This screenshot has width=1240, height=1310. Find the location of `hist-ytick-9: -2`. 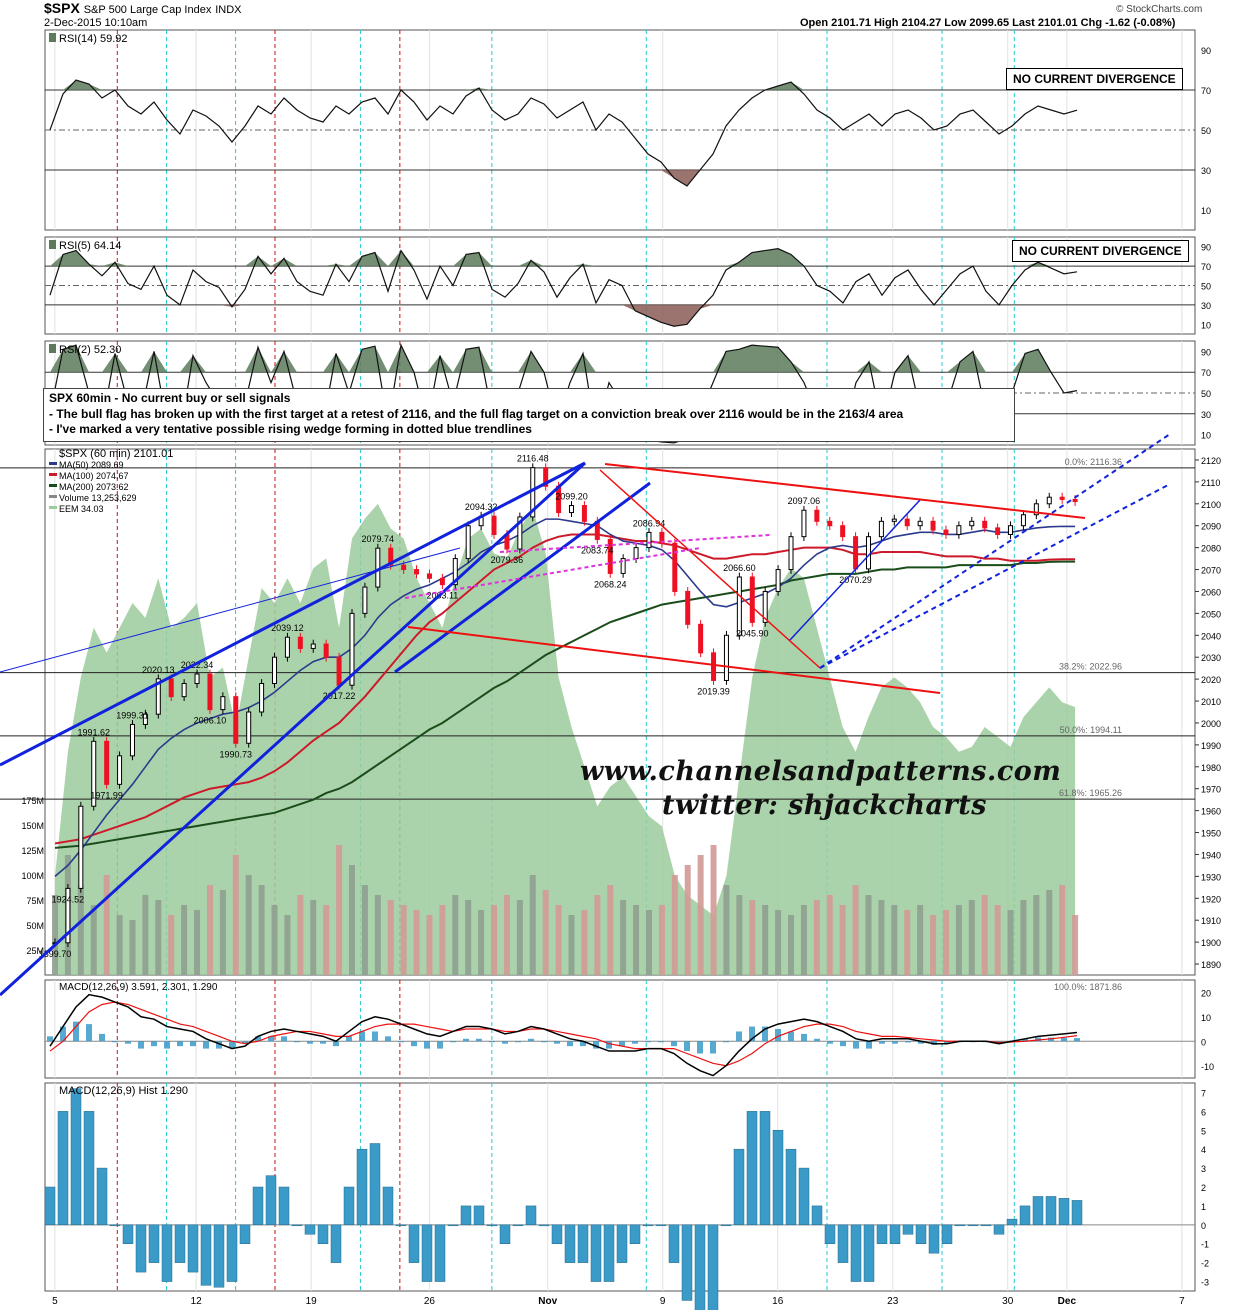

hist-ytick-9: -2 is located at coordinates (1205, 1264).